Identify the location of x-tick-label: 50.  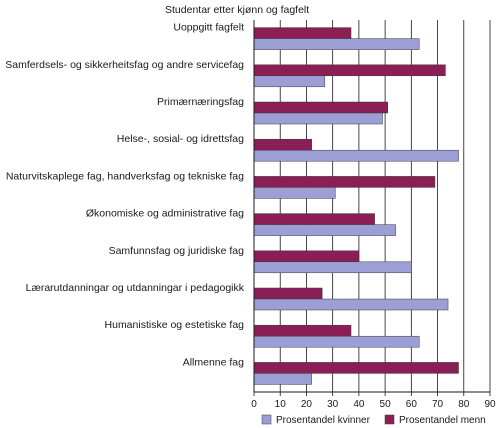
(386, 404).